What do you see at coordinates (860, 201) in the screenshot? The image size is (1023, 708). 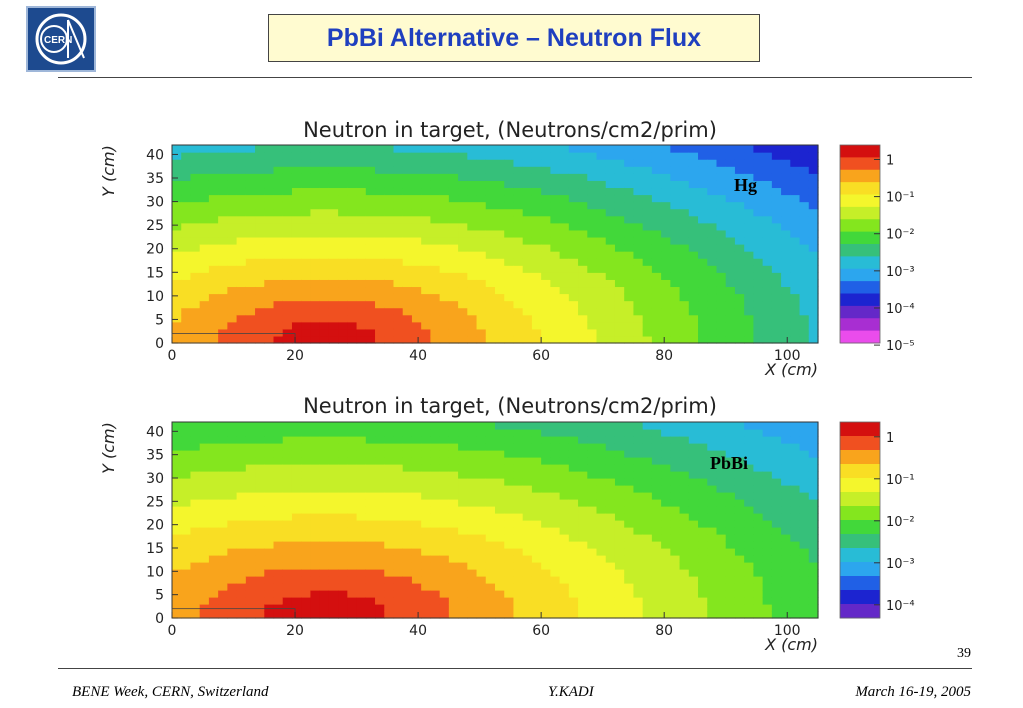 I see `colorbar-segment` at bounding box center [860, 201].